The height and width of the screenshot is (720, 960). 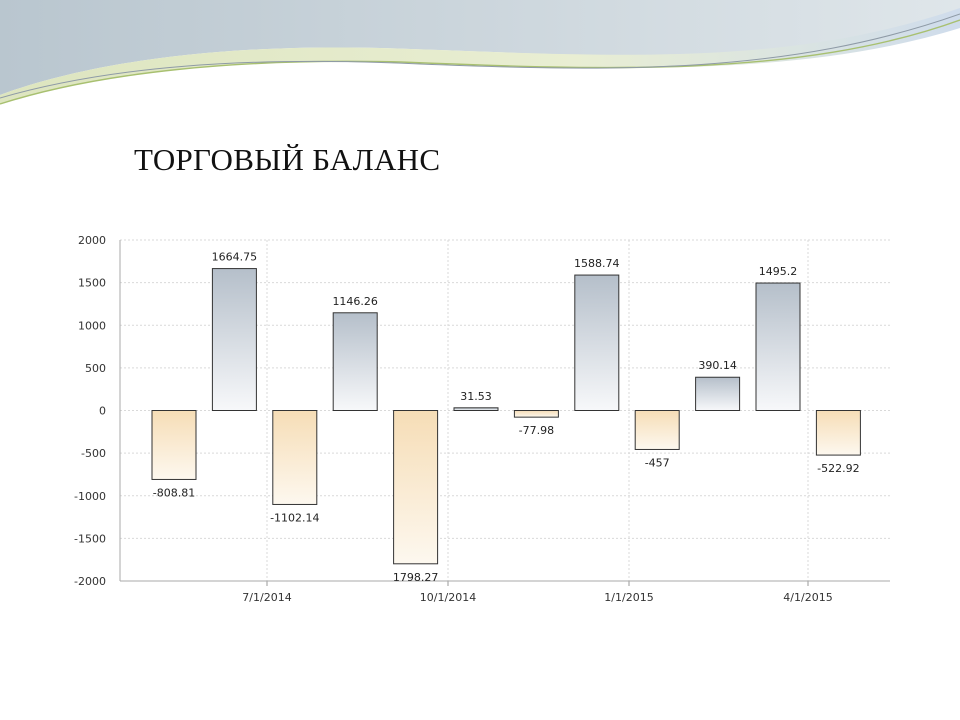 What do you see at coordinates (92, 325) in the screenshot?
I see `y-tick-label: 1000` at bounding box center [92, 325].